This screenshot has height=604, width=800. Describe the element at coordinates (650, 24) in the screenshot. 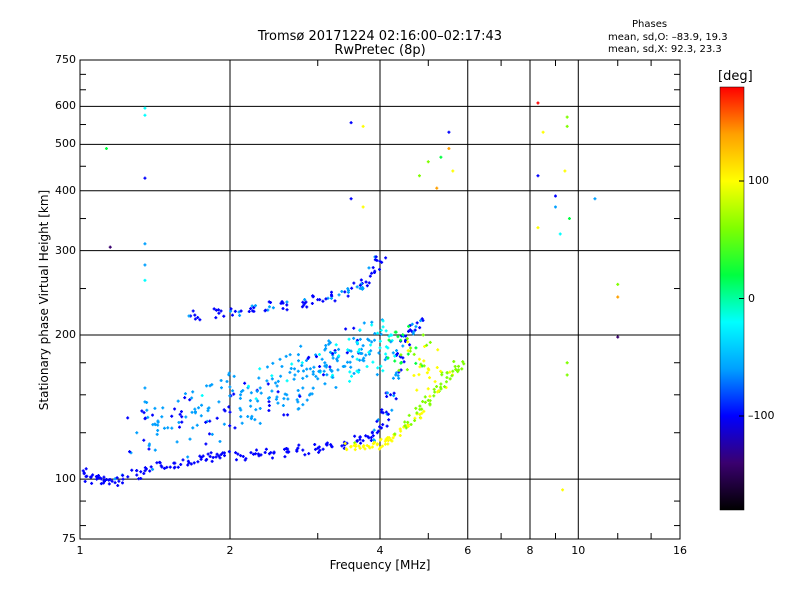

I see `phases-title: Phases` at that location.